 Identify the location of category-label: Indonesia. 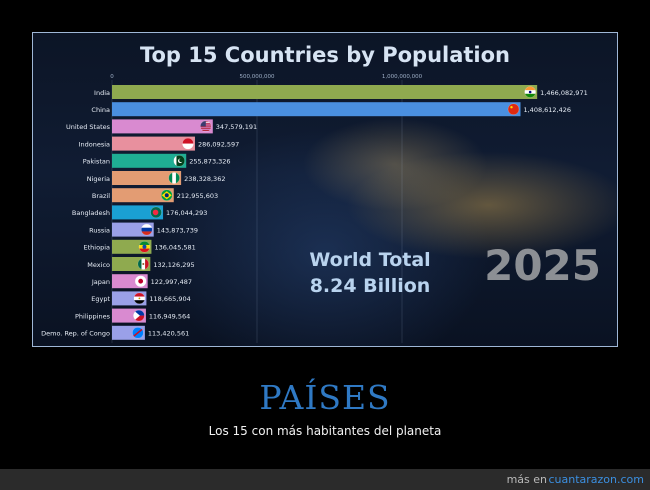
(94, 144).